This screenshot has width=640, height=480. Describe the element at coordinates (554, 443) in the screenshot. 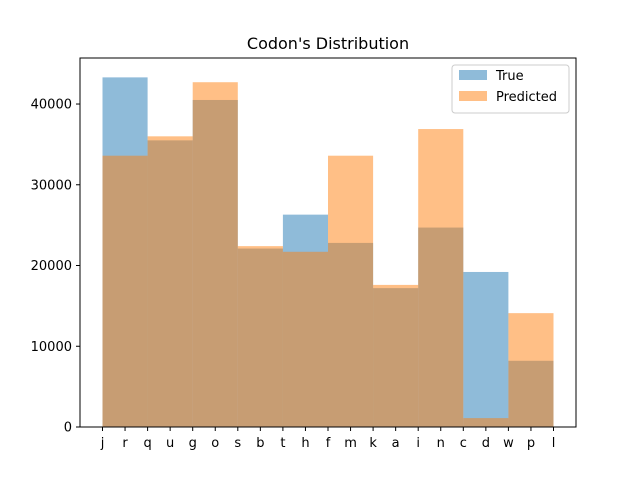

I see `x-tick-label-l: l` at that location.